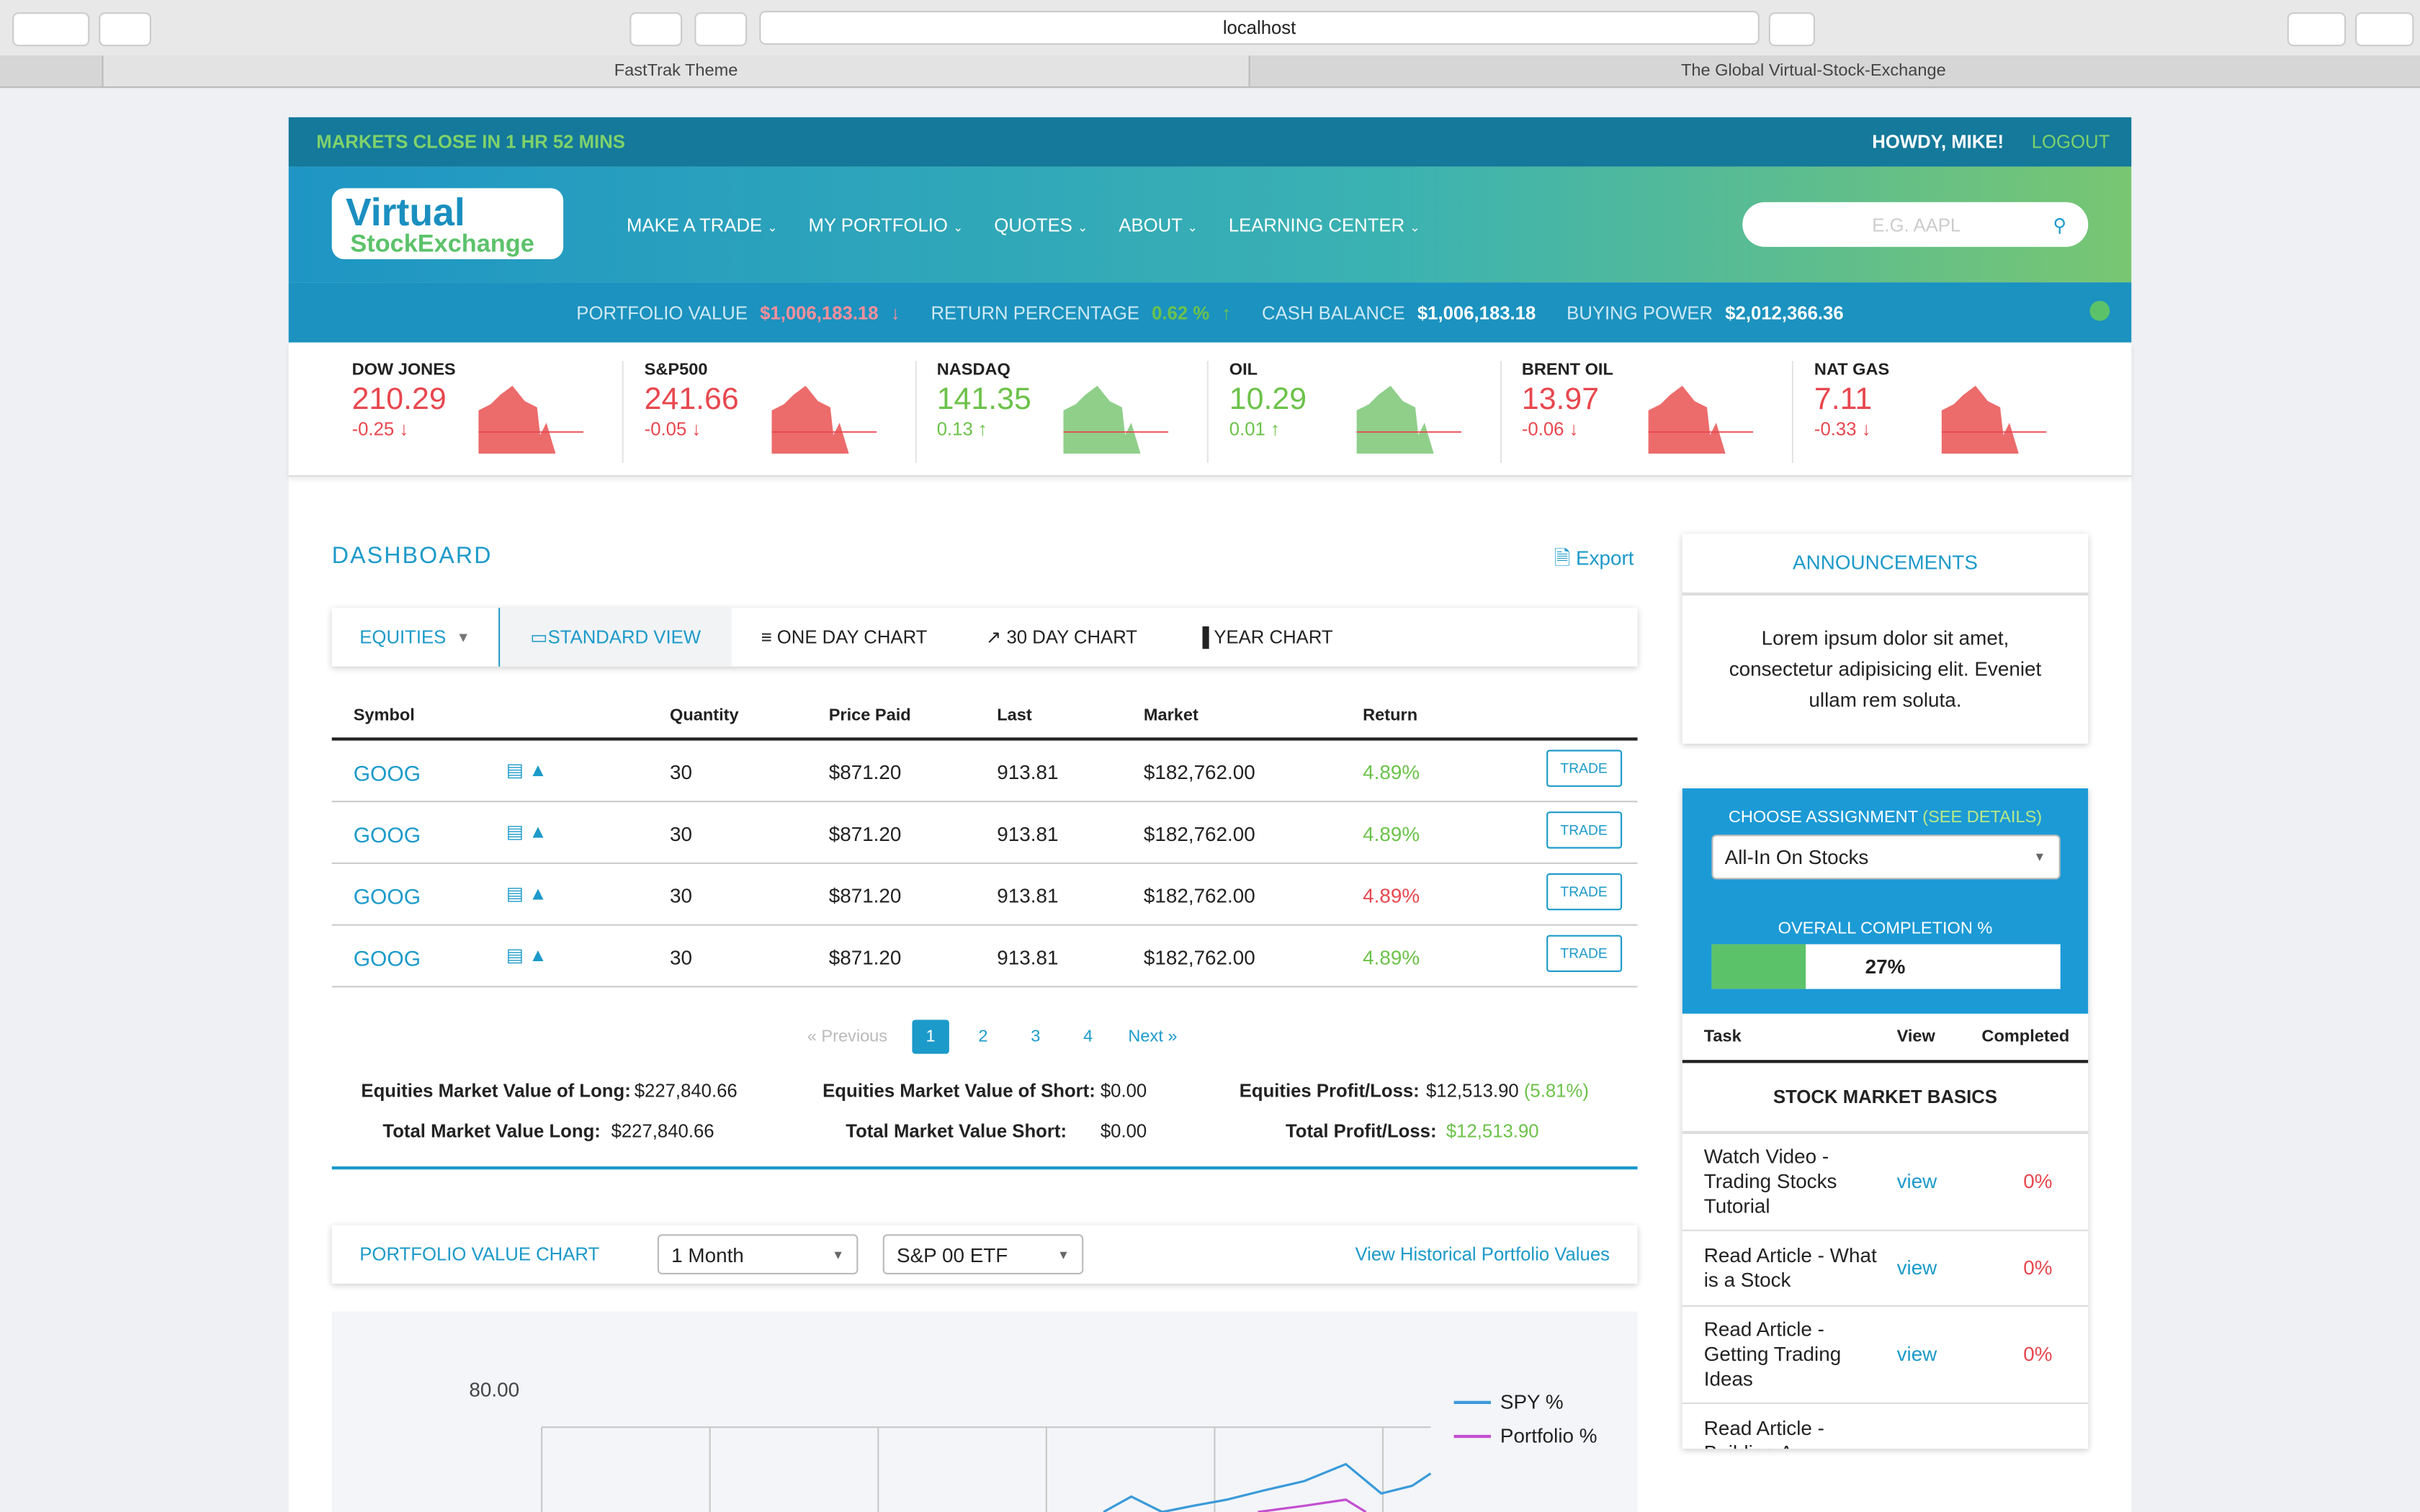  What do you see at coordinates (1785, 312) in the screenshot?
I see `summary-value: $2,012,366.36` at bounding box center [1785, 312].